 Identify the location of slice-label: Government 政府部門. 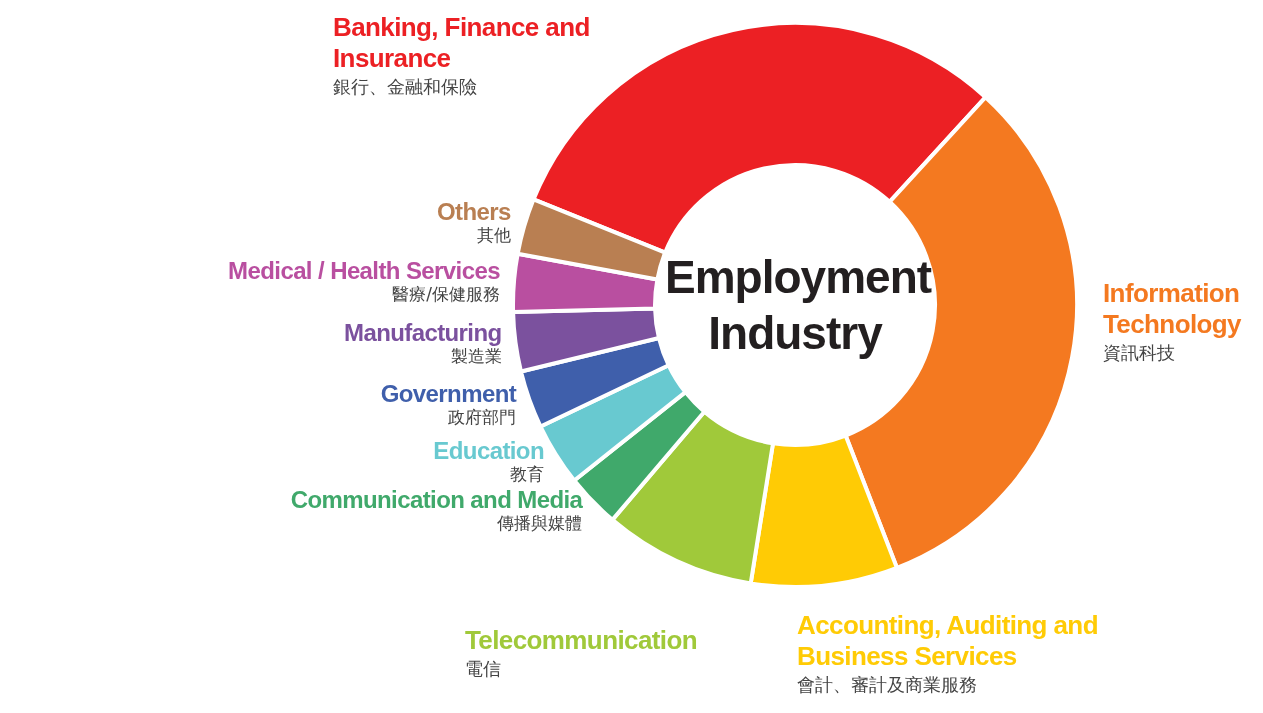
(448, 403).